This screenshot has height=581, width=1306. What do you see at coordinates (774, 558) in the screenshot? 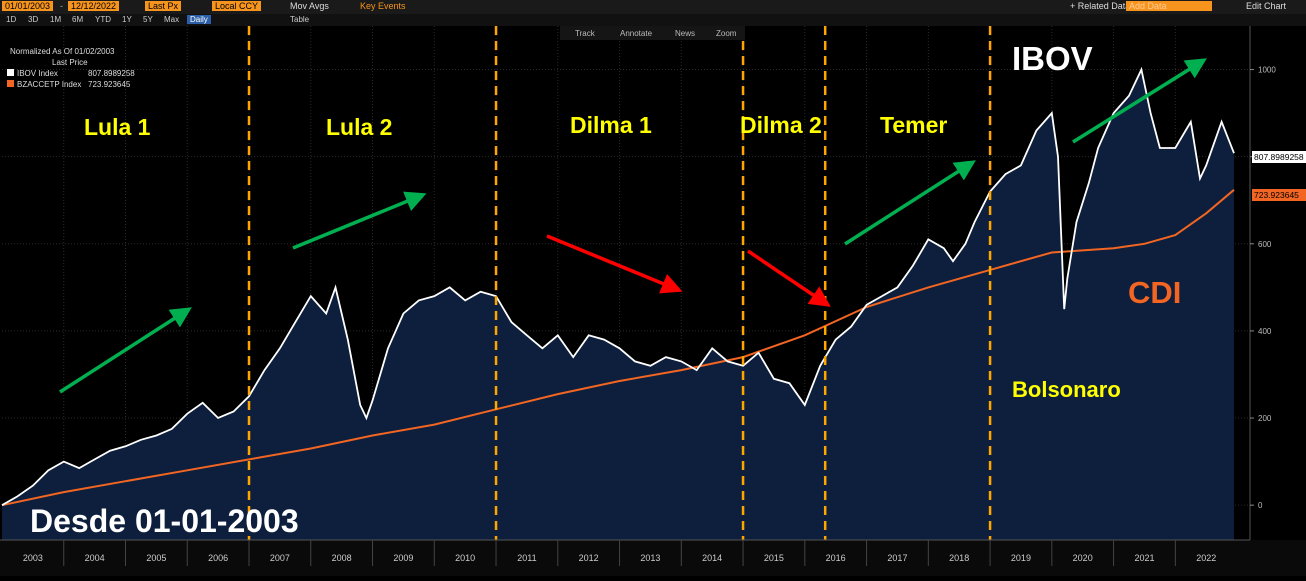
I see `x-tick-label: 2015` at bounding box center [774, 558].